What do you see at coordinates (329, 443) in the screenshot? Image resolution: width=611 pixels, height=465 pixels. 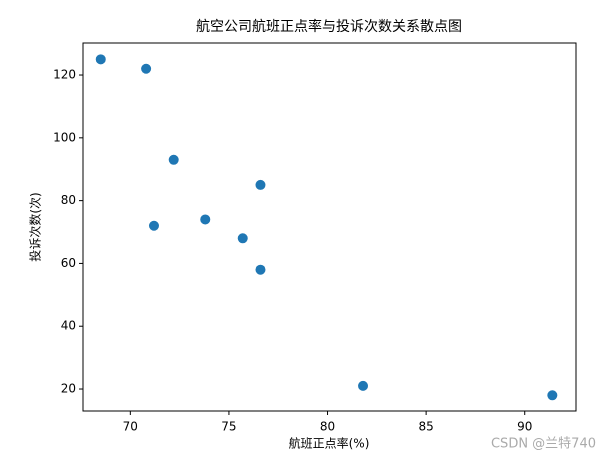 I see `x-axis-label: 航班正点率(%)` at bounding box center [329, 443].